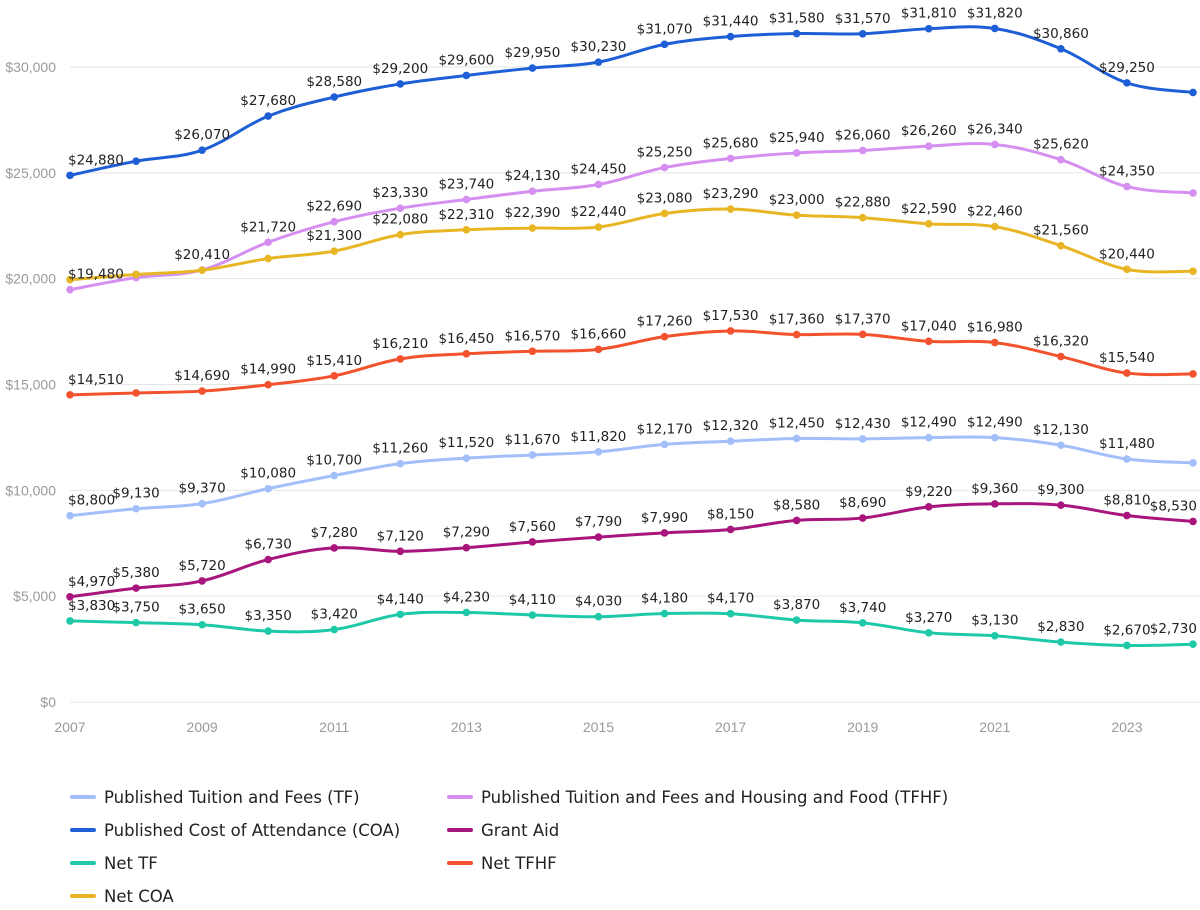  Describe the element at coordinates (91, 501) in the screenshot. I see `data-label: $8,800` at that location.